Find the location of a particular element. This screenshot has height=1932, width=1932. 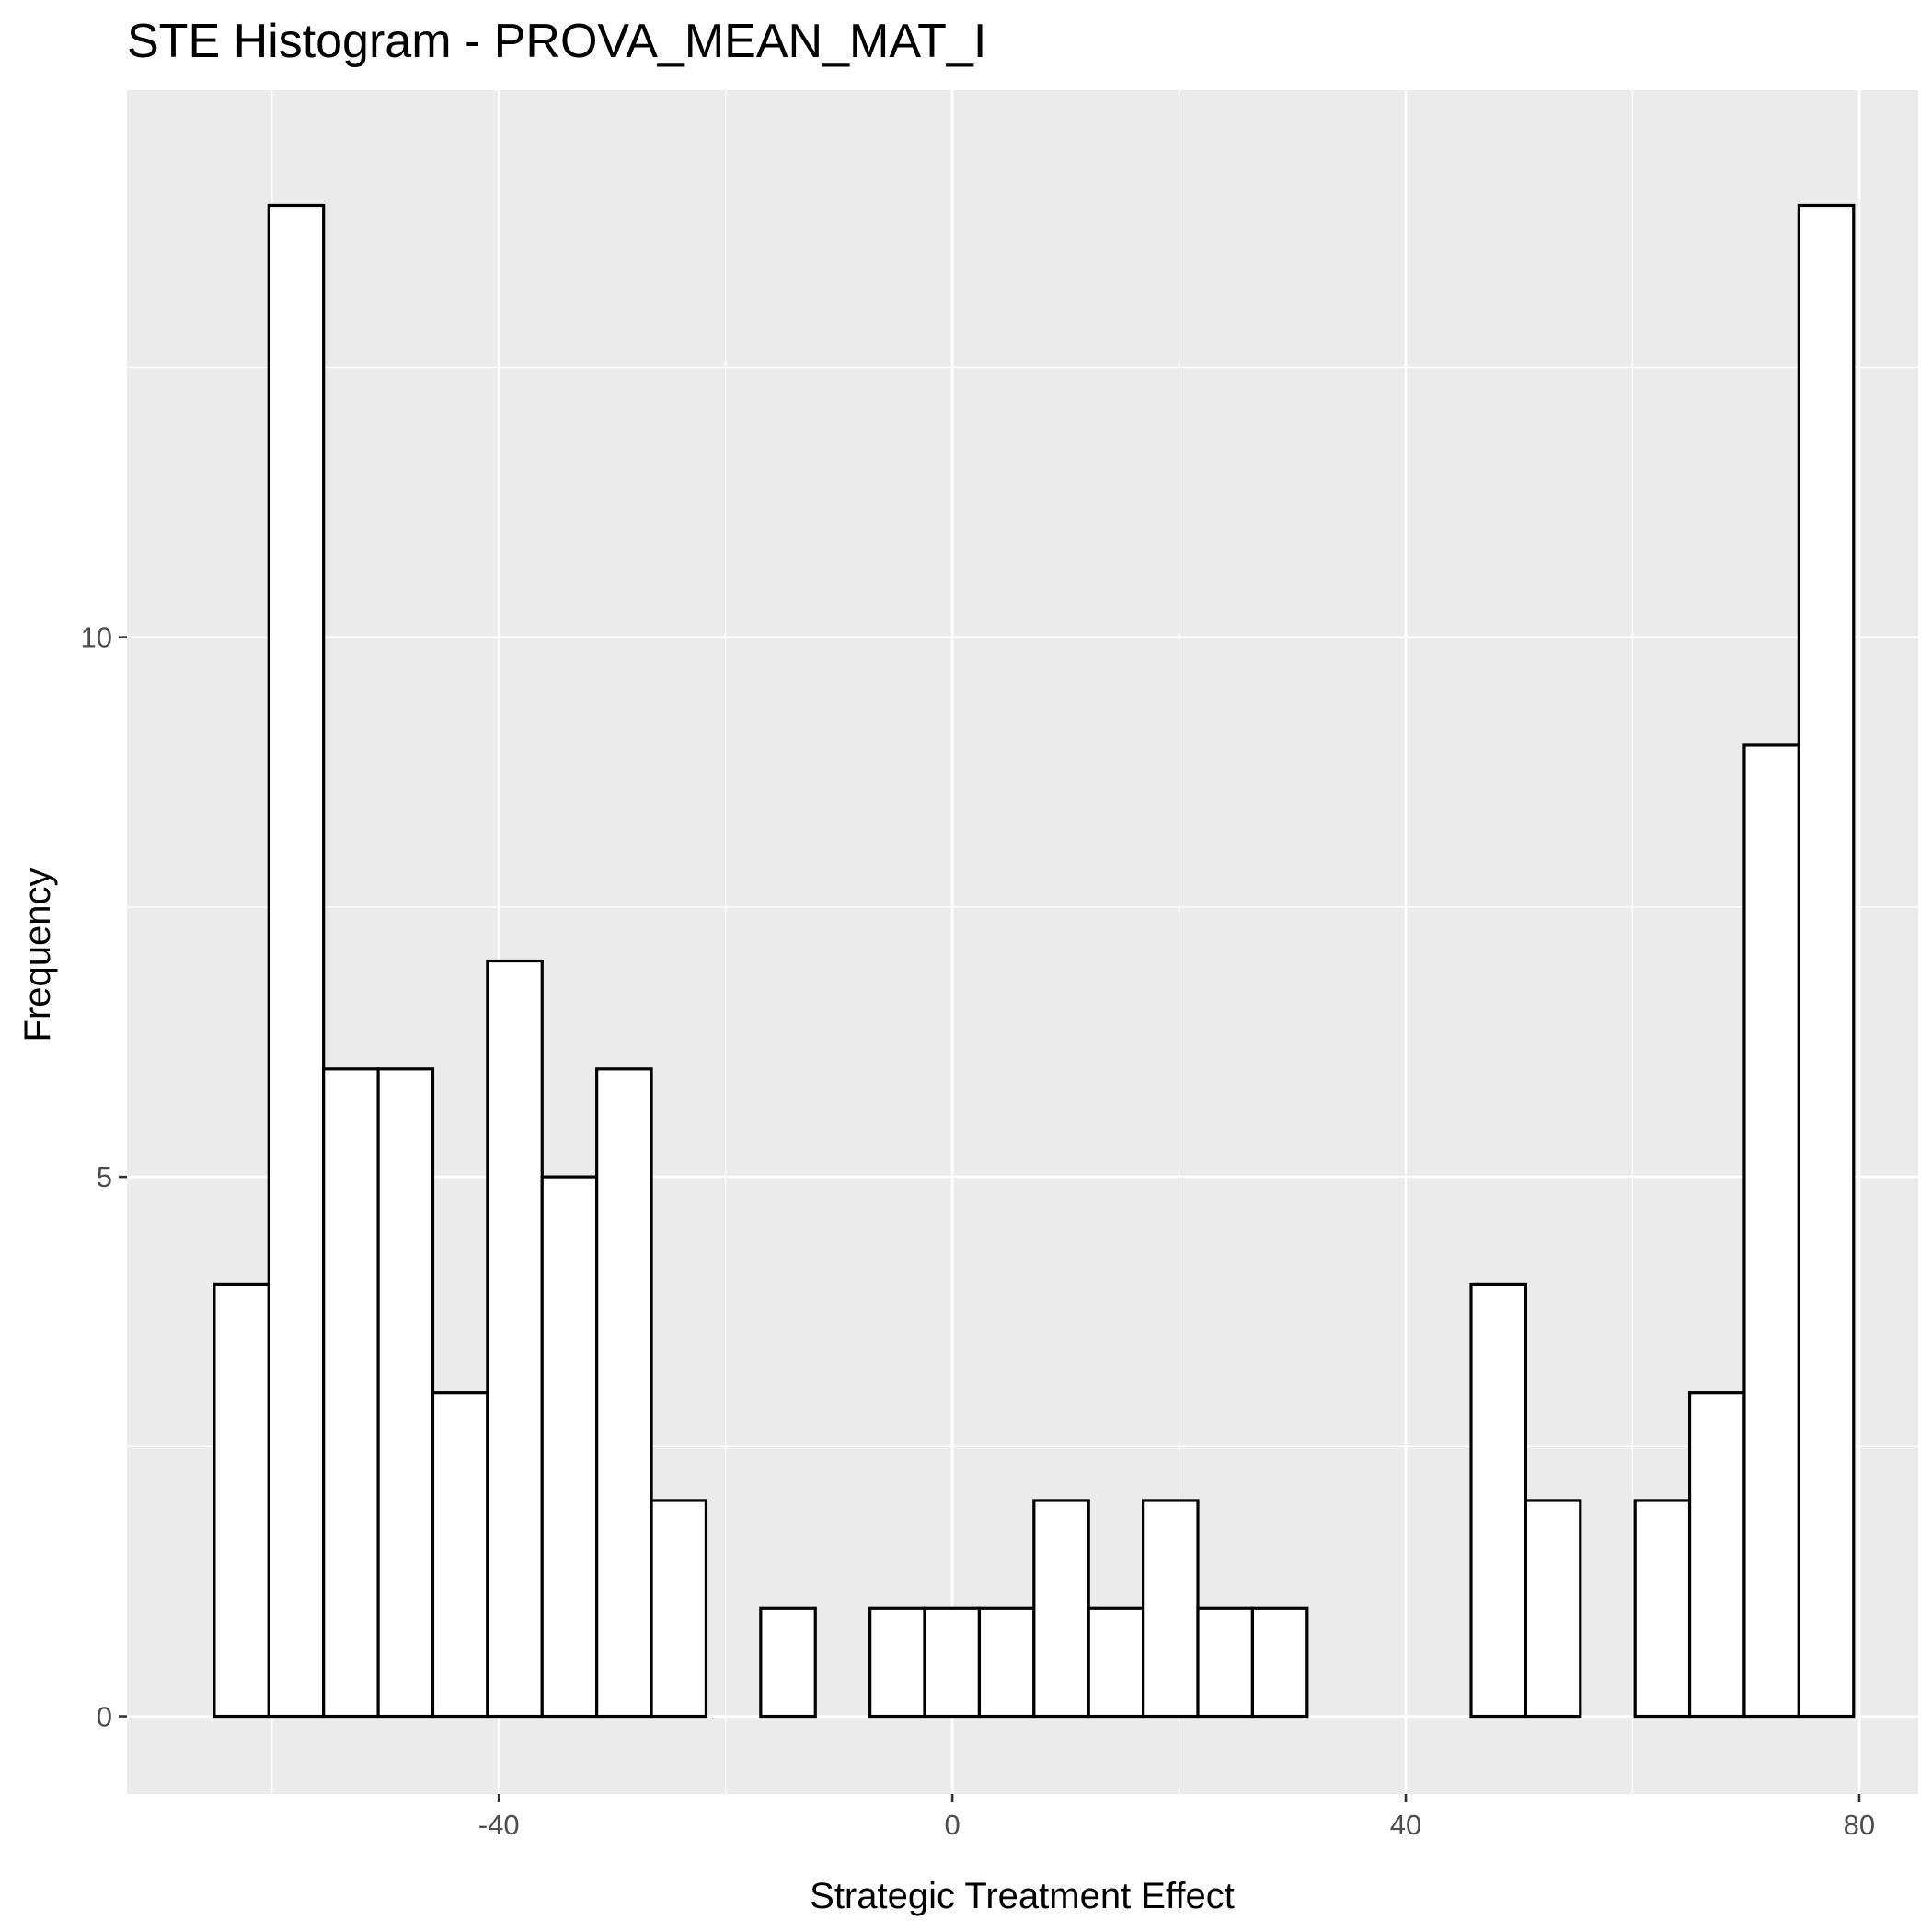

y-tick-label: 5 is located at coordinates (104, 1177).